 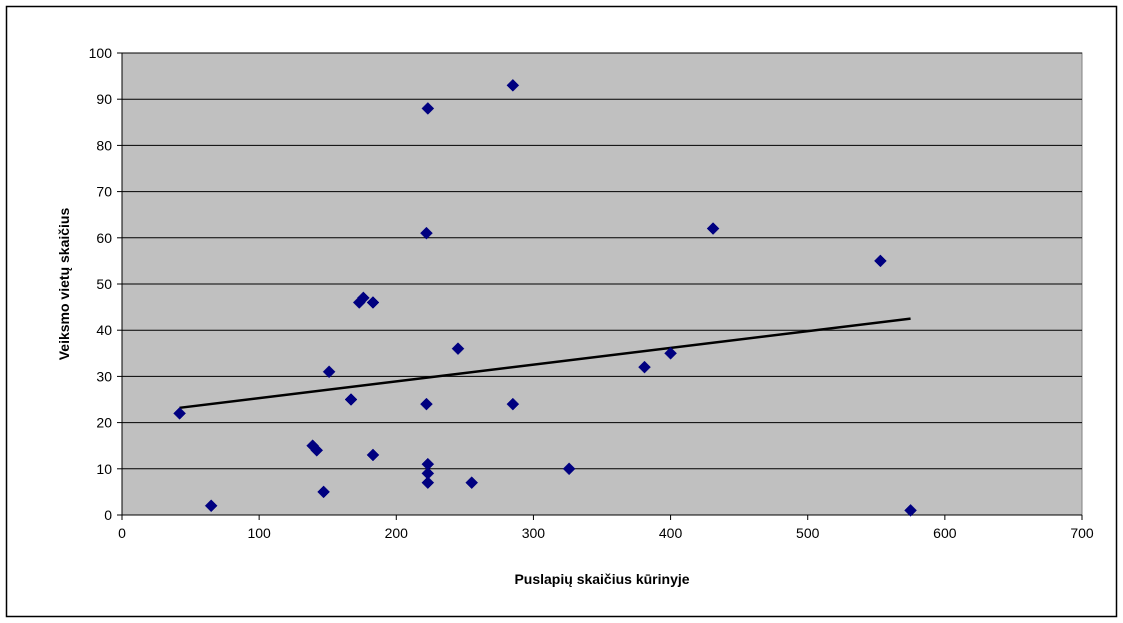 What do you see at coordinates (601, 579) in the screenshot?
I see `x-axis-title: Puslapių skaičius kūrinyje` at bounding box center [601, 579].